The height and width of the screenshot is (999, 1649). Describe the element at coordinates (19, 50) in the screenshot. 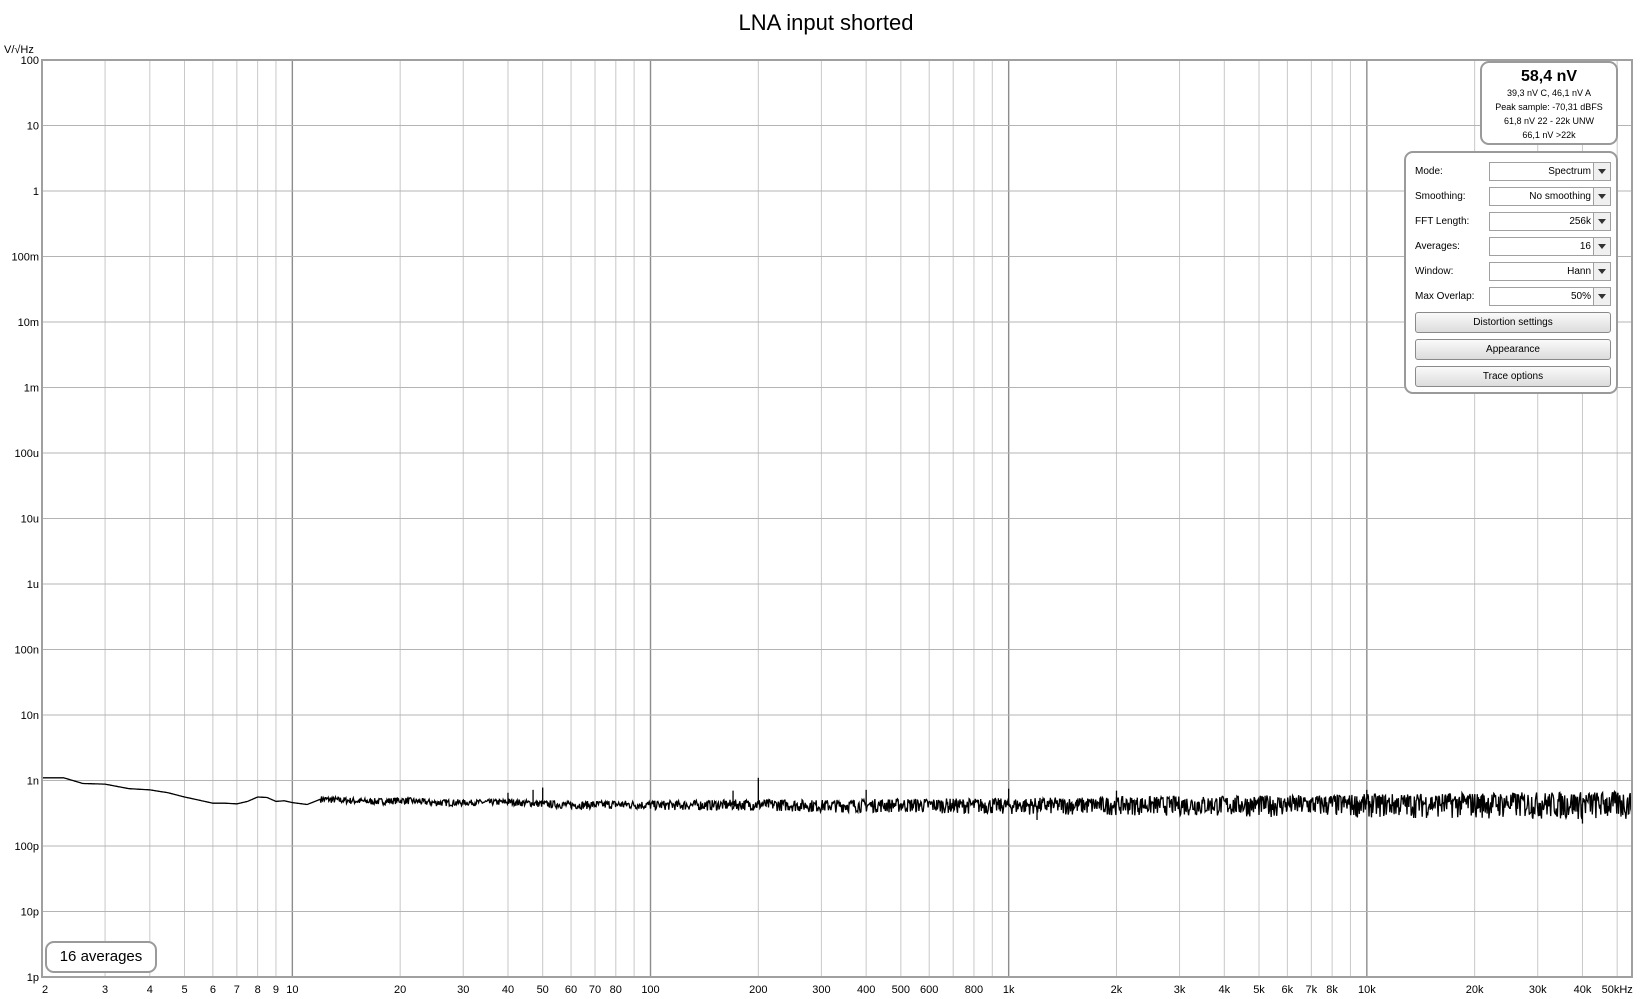

I see `y-axis-unit: V/√Hz` at that location.